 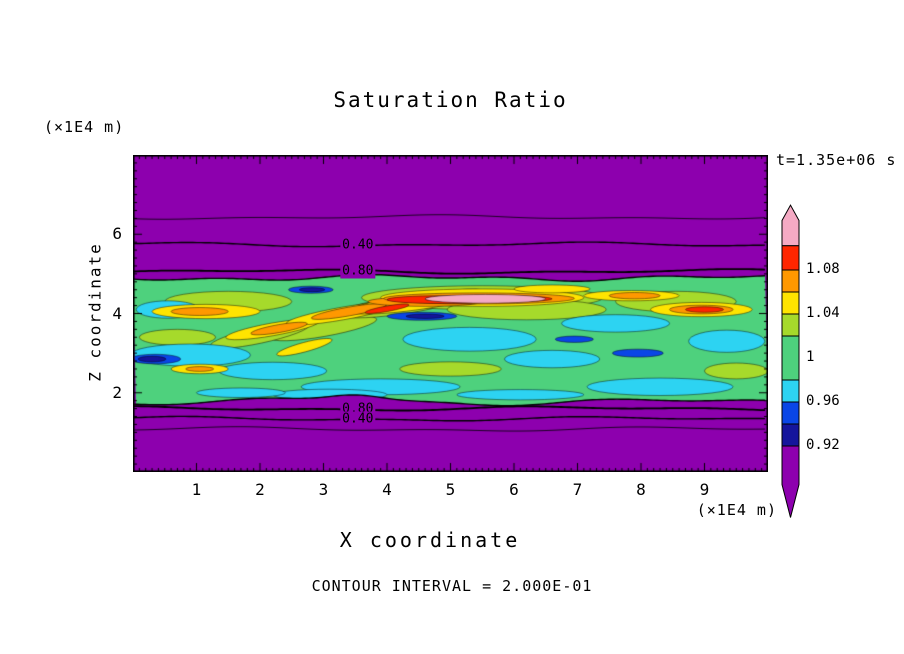 What do you see at coordinates (790, 225) in the screenshot?
I see `colorbar-segment-pink` at bounding box center [790, 225].